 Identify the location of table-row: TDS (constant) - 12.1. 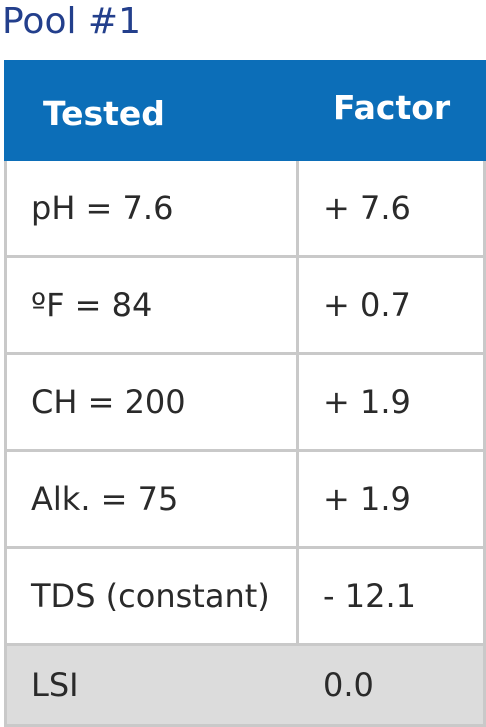
(245, 596).